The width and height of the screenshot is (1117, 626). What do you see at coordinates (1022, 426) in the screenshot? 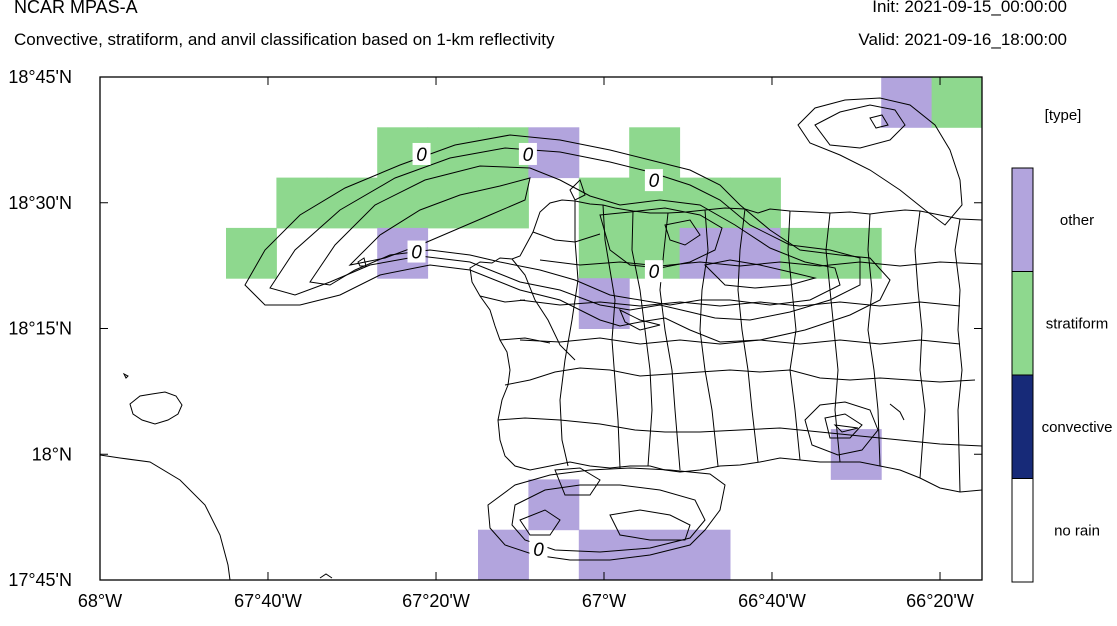
I see `legend-swatch-convective` at bounding box center [1022, 426].